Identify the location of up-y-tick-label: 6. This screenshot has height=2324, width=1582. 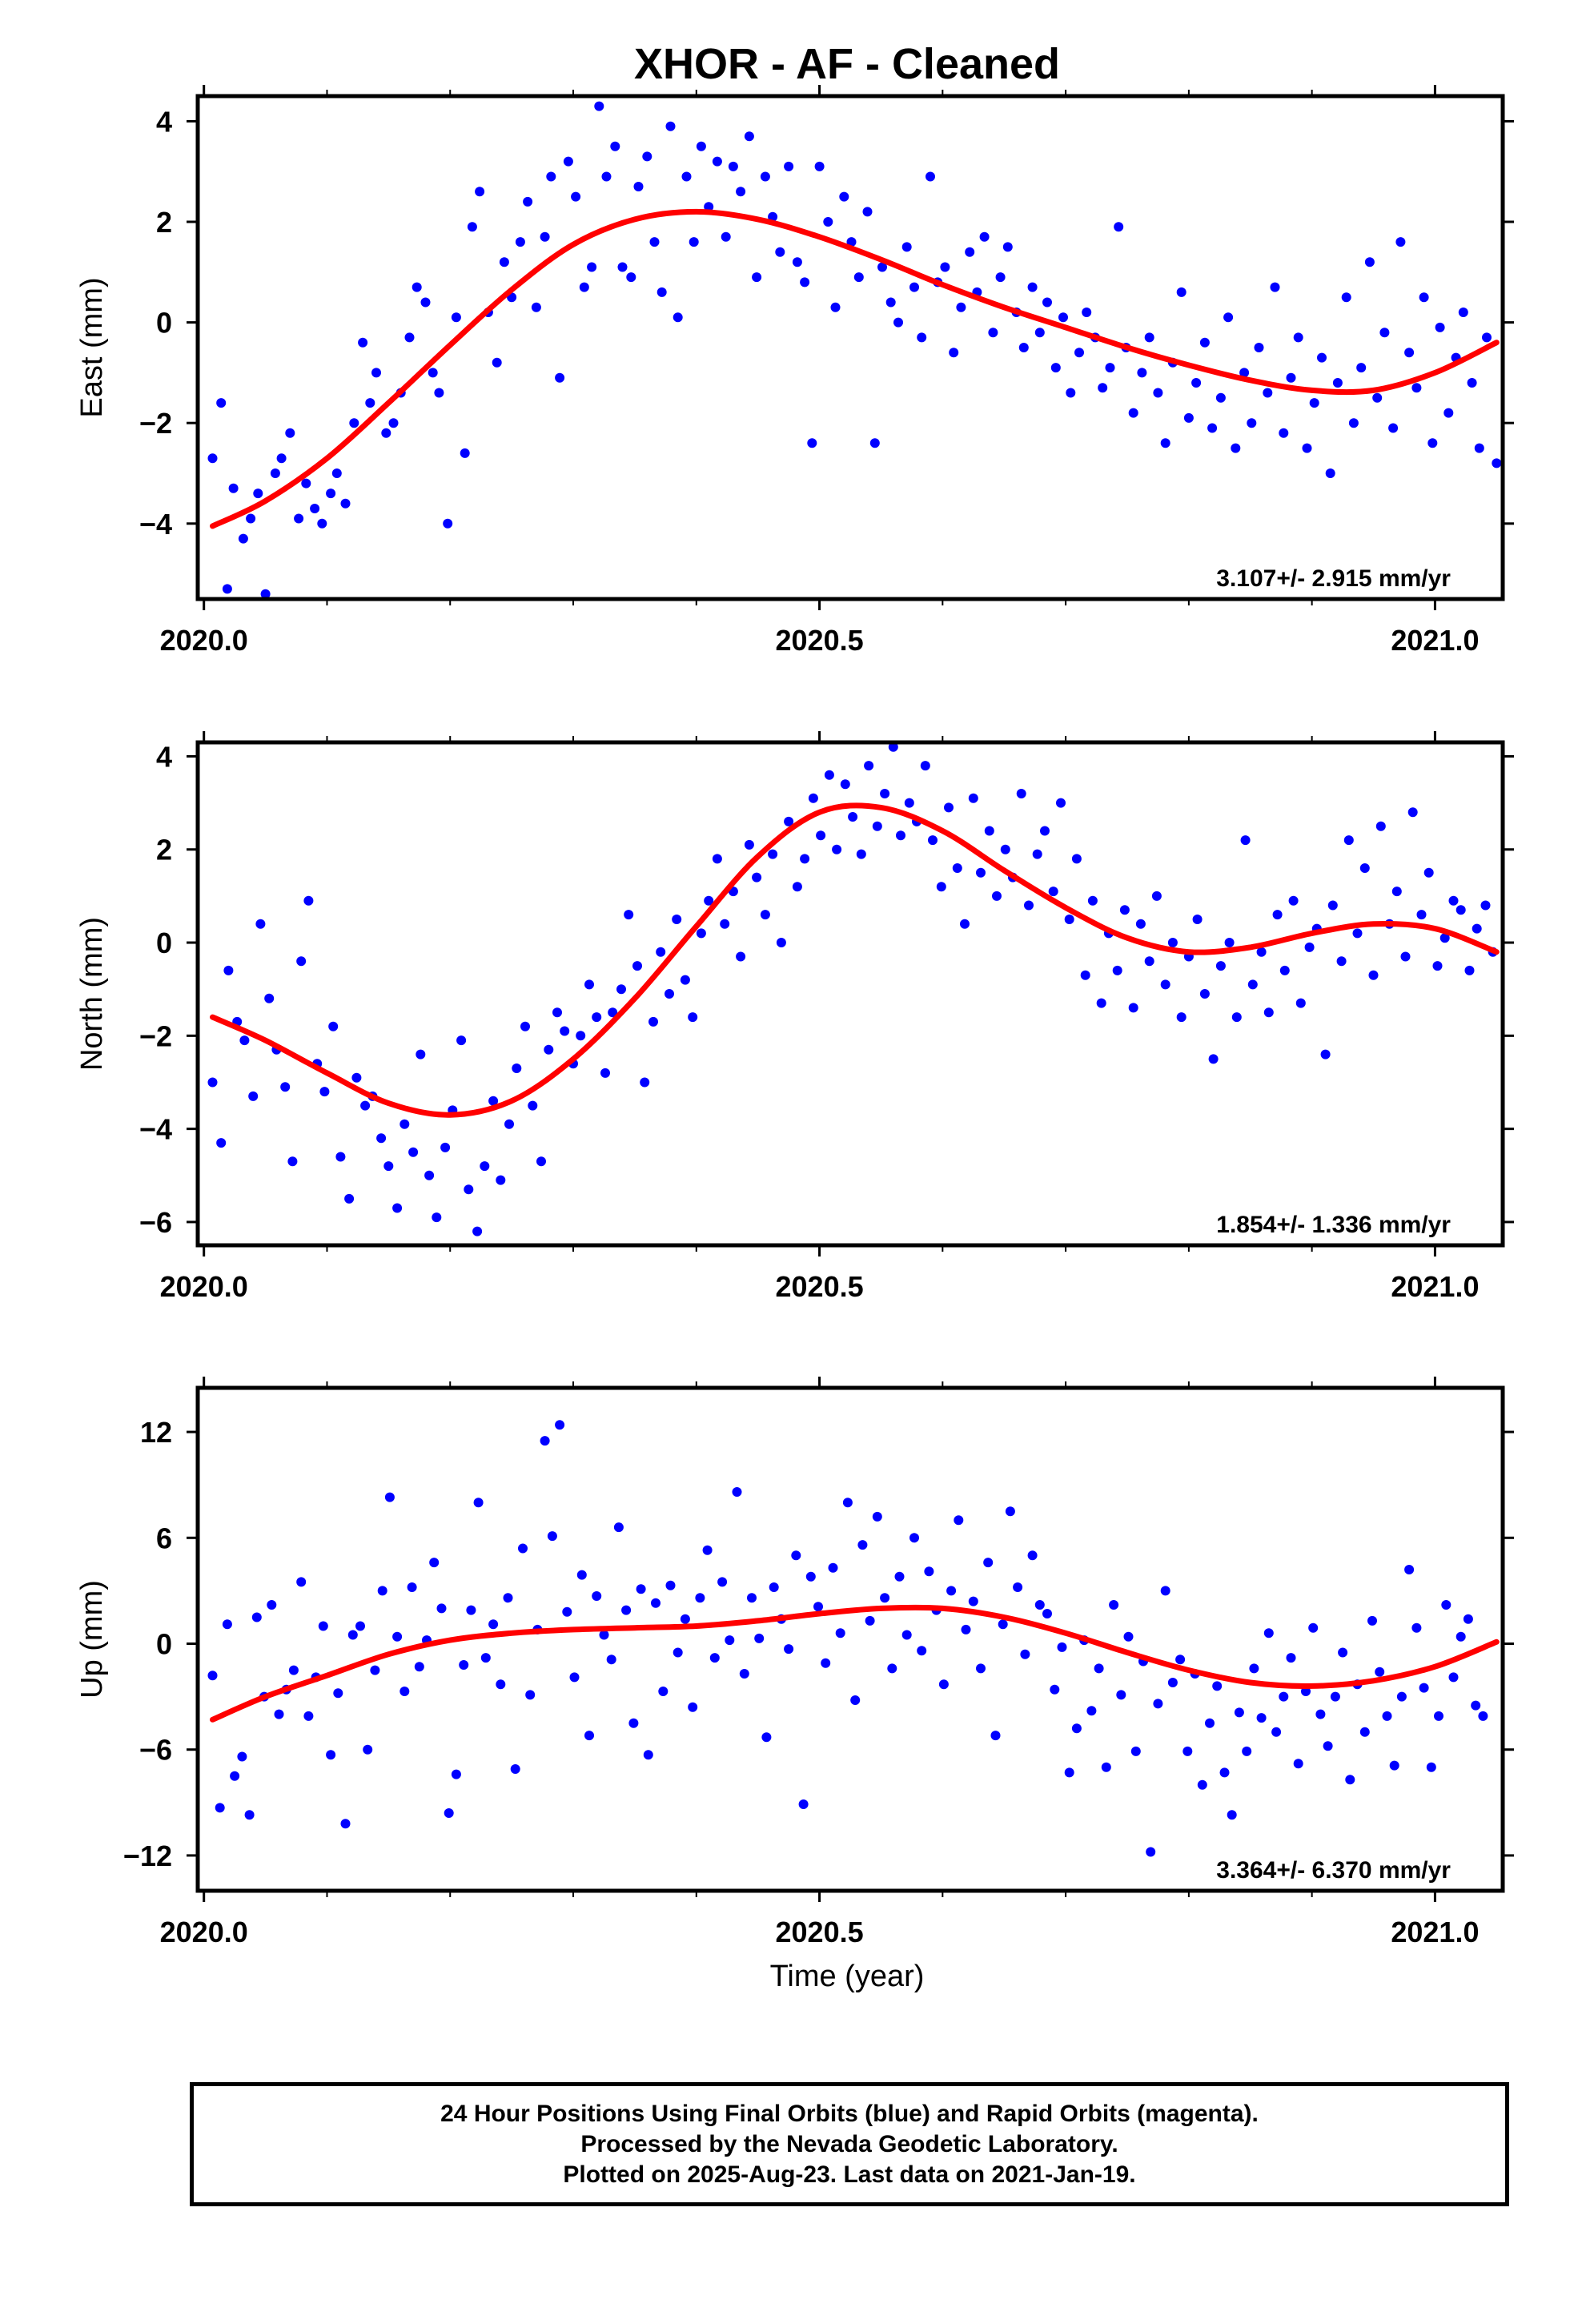
(164, 1538).